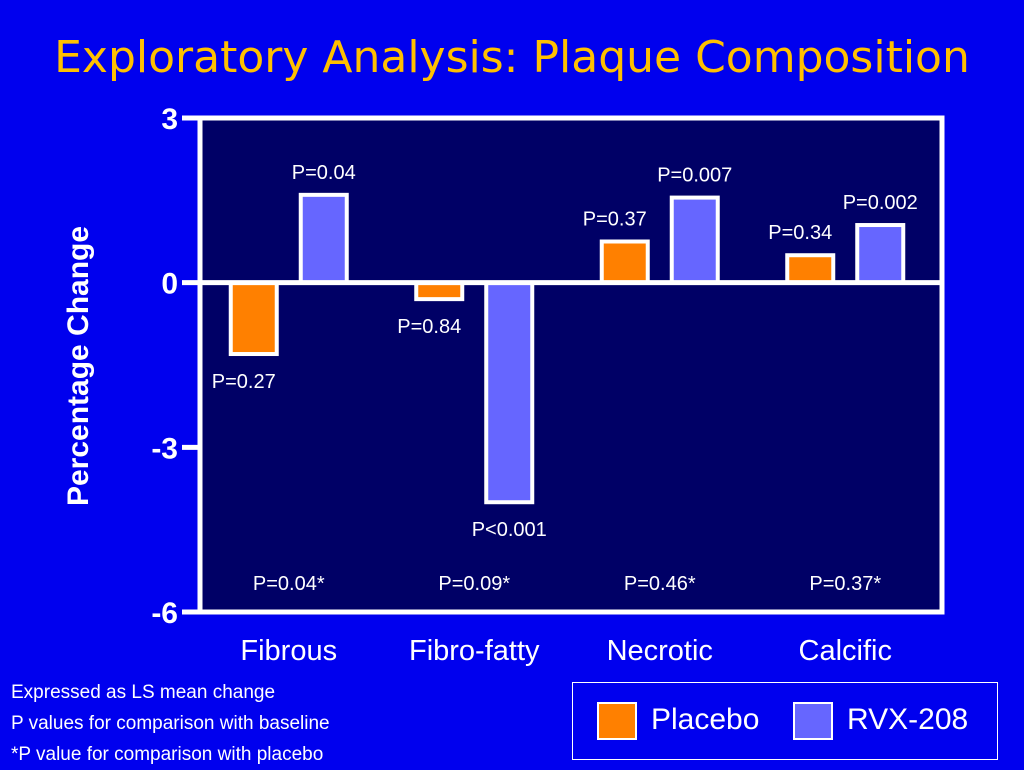 This screenshot has width=1024, height=770. What do you see at coordinates (845, 651) in the screenshot?
I see `x-category-label: Calcific` at bounding box center [845, 651].